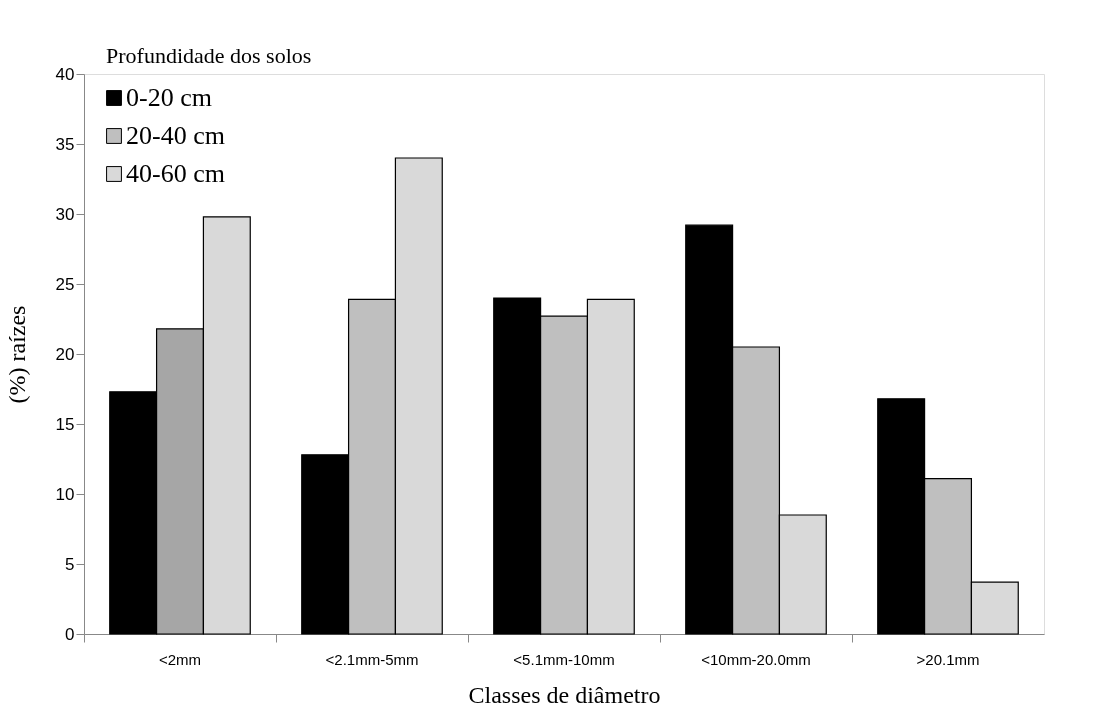  What do you see at coordinates (169, 97) in the screenshot?
I see `legend-label: 0-20 cm` at bounding box center [169, 97].